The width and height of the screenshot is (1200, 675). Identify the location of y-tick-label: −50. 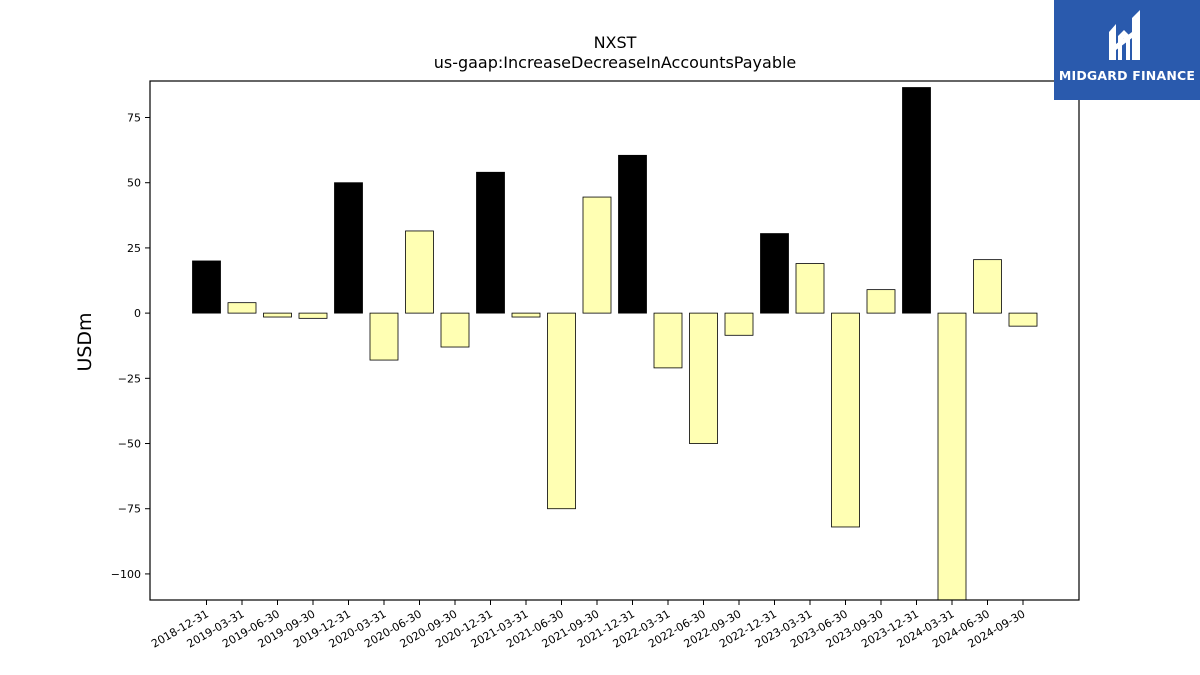
(129, 444).